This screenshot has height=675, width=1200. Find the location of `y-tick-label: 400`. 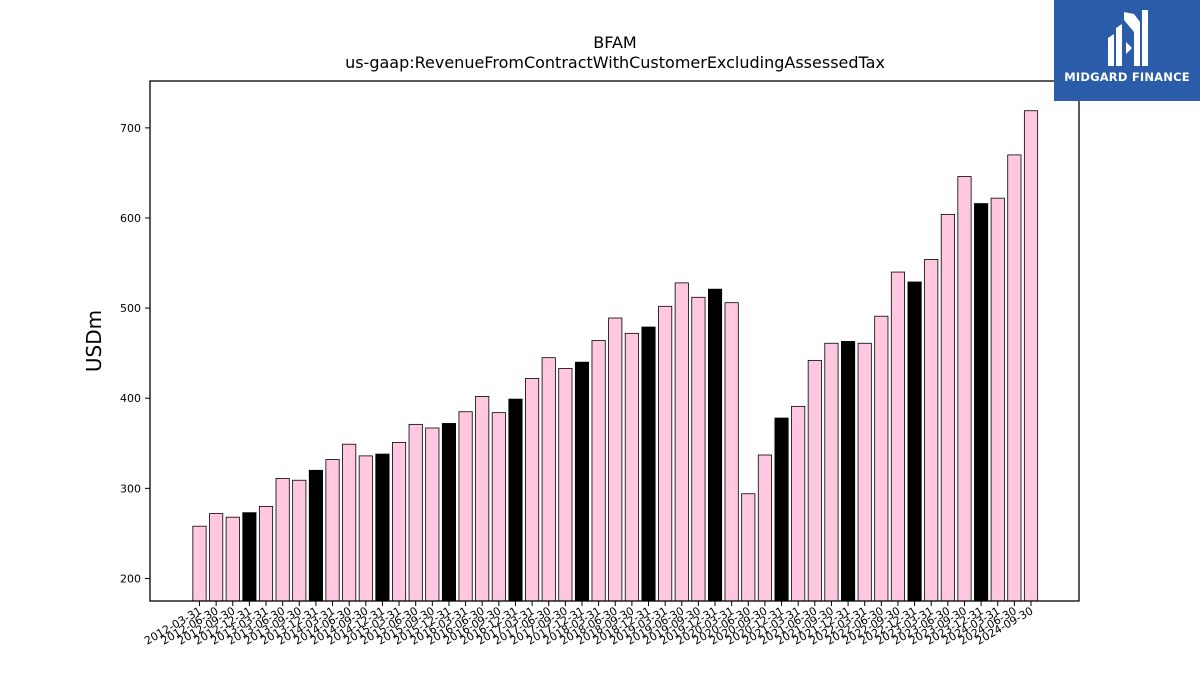

y-tick-label: 400 is located at coordinates (130, 398).